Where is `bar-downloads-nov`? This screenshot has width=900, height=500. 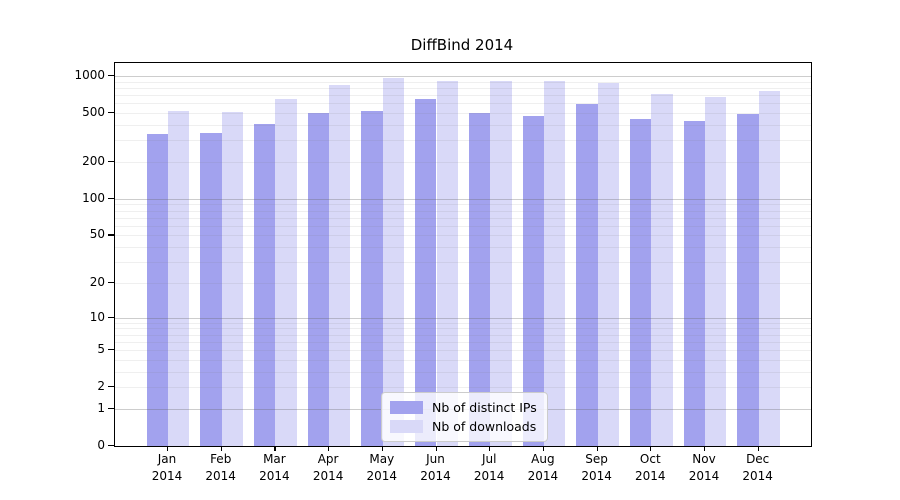 bar-downloads-nov is located at coordinates (716, 271).